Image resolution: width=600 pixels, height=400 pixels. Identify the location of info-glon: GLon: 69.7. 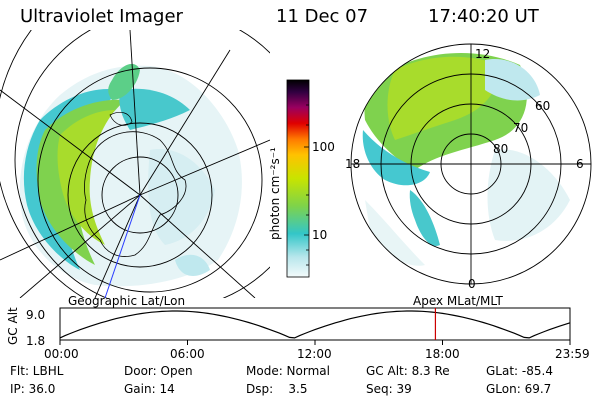
(519, 389).